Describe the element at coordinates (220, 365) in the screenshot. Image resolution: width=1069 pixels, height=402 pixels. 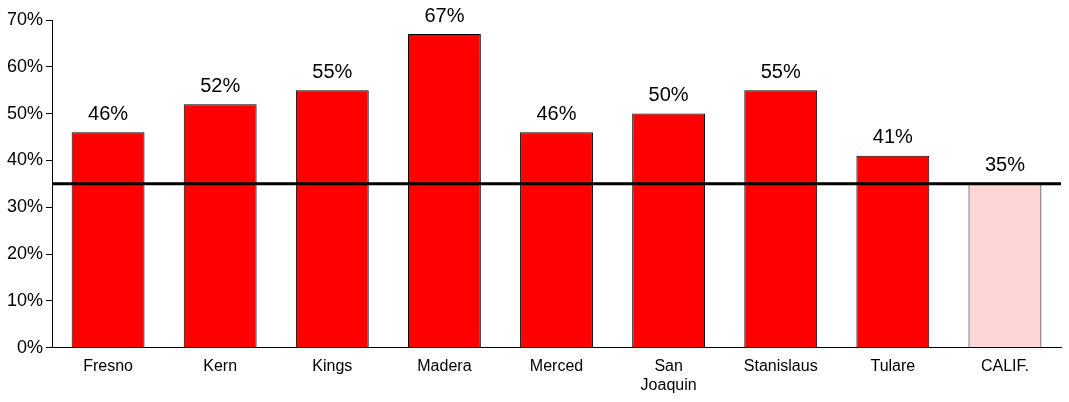
I see `x-tick-label: Kern` at that location.